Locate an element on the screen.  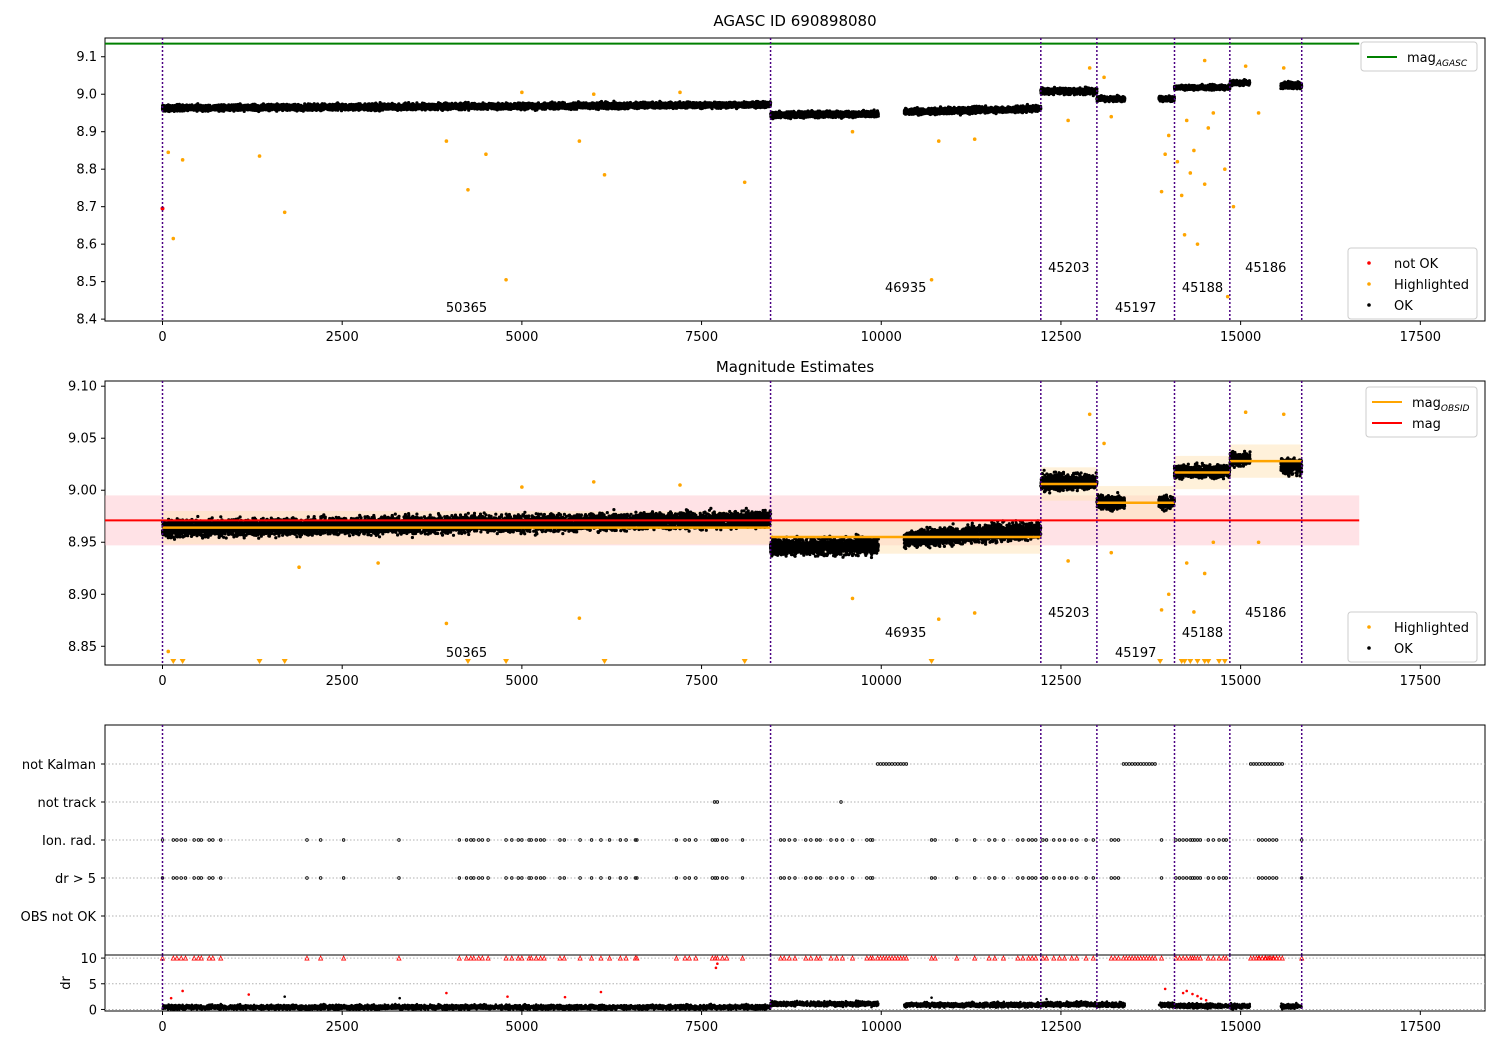
obsid-label: 45186 is located at coordinates (1265, 268).